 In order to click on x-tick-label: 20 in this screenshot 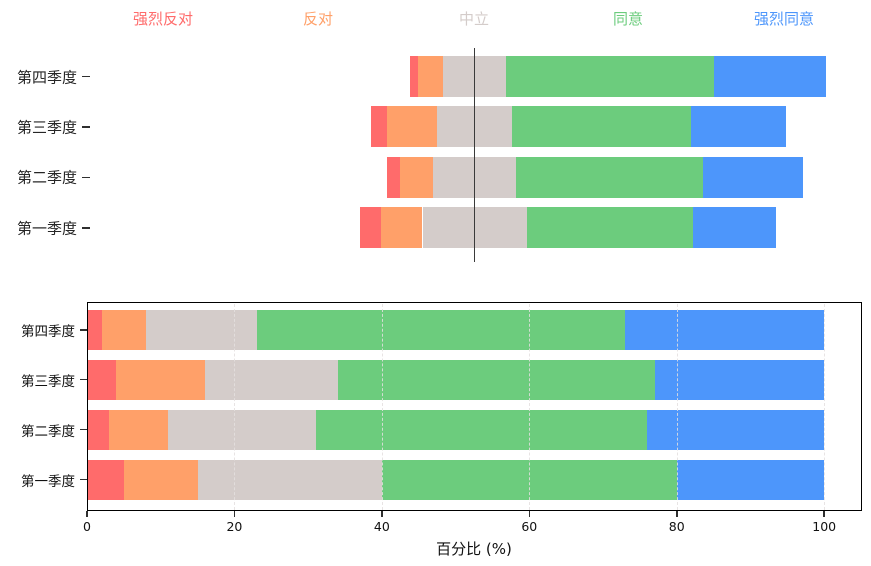, I will do `click(234, 526)`.